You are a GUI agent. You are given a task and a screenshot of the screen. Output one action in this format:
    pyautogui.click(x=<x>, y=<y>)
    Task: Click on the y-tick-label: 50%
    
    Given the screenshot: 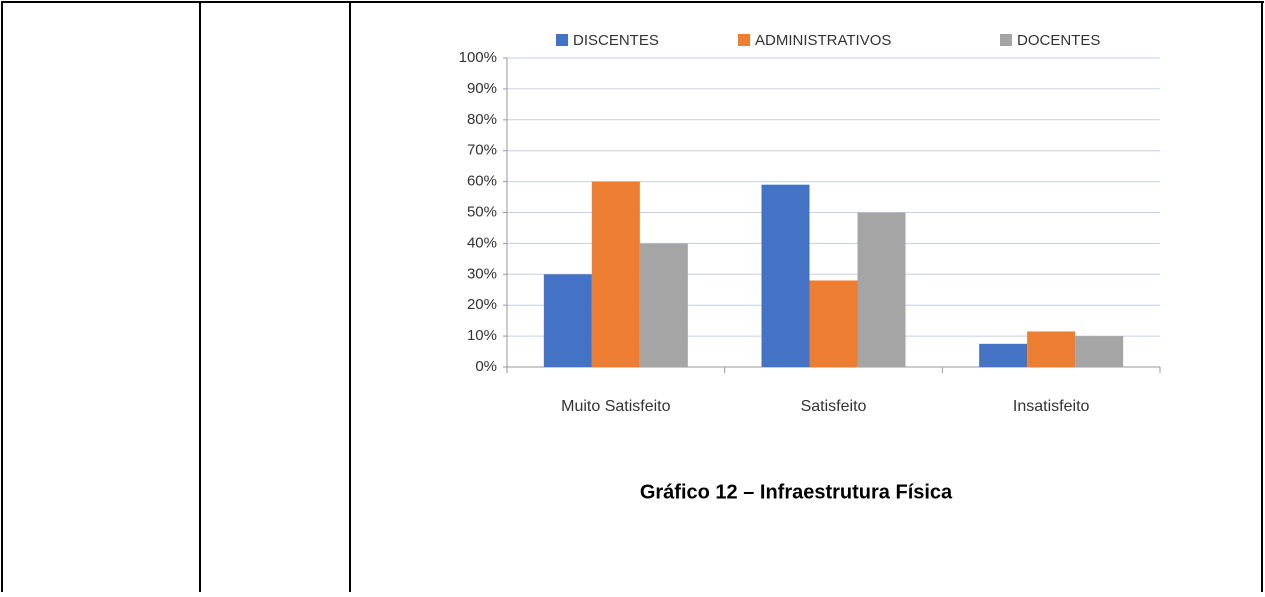 What is the action you would take?
    pyautogui.click(x=482, y=211)
    